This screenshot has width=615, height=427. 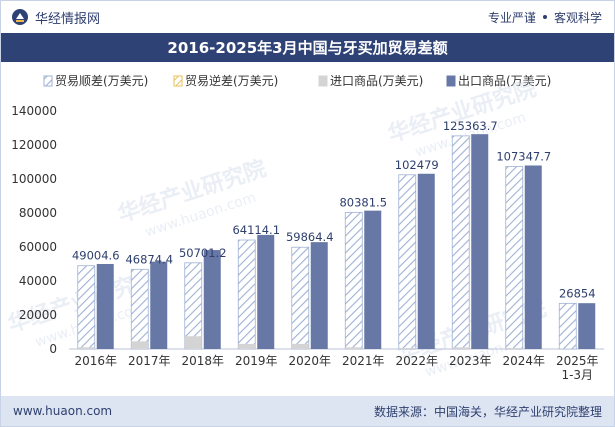 What do you see at coordinates (34, 145) in the screenshot?
I see `y-tick-label: 120000` at bounding box center [34, 145].